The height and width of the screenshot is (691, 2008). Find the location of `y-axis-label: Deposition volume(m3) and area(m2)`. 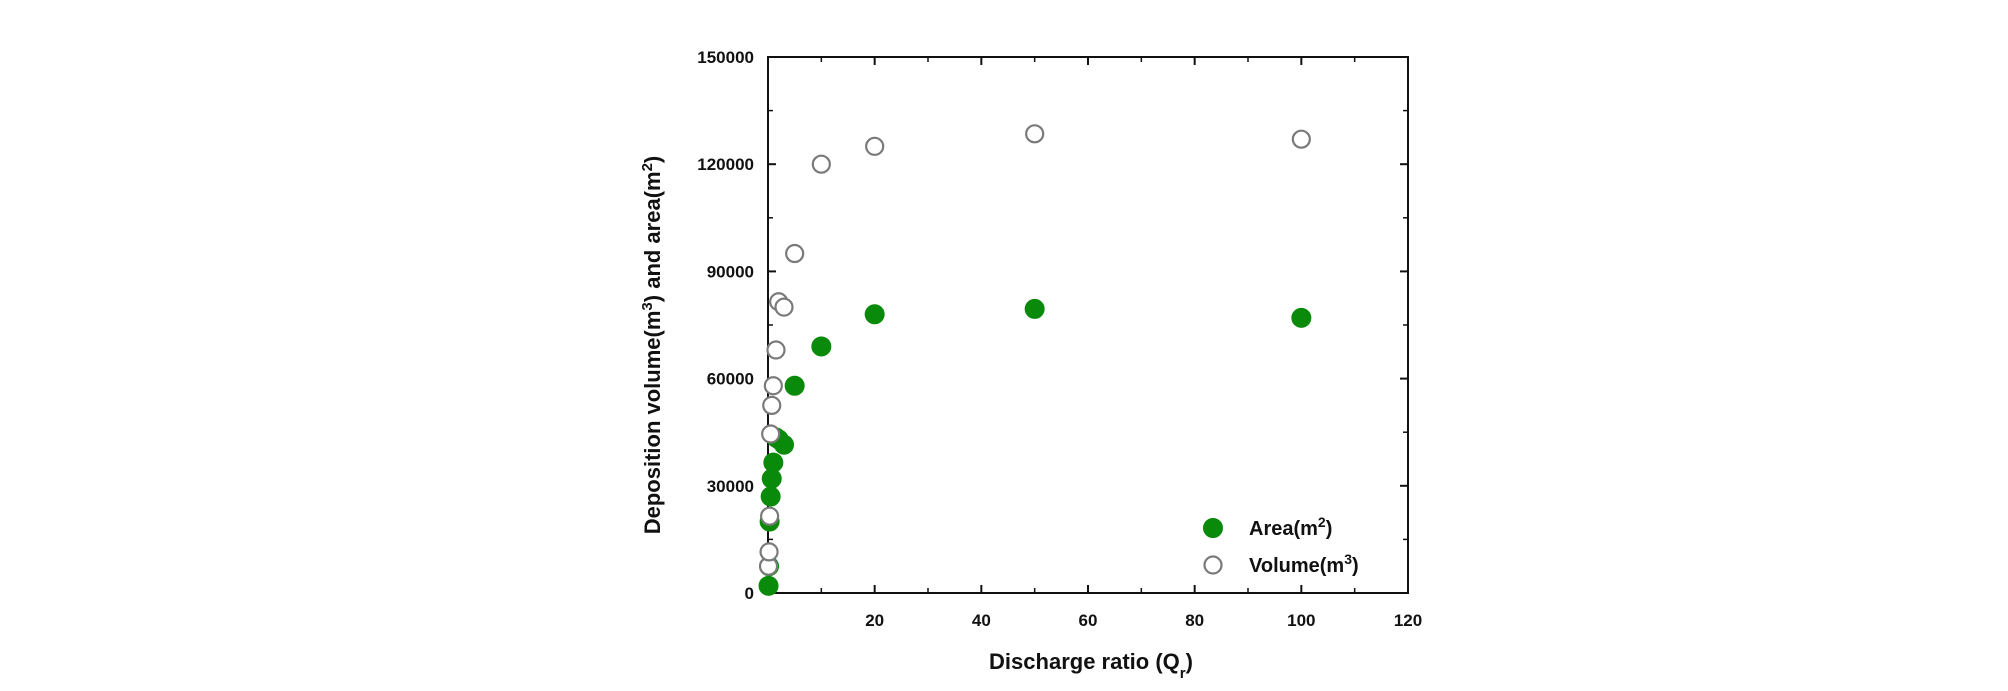

y-axis-label: Deposition volume(m3) and area(m2) is located at coordinates (652, 345).